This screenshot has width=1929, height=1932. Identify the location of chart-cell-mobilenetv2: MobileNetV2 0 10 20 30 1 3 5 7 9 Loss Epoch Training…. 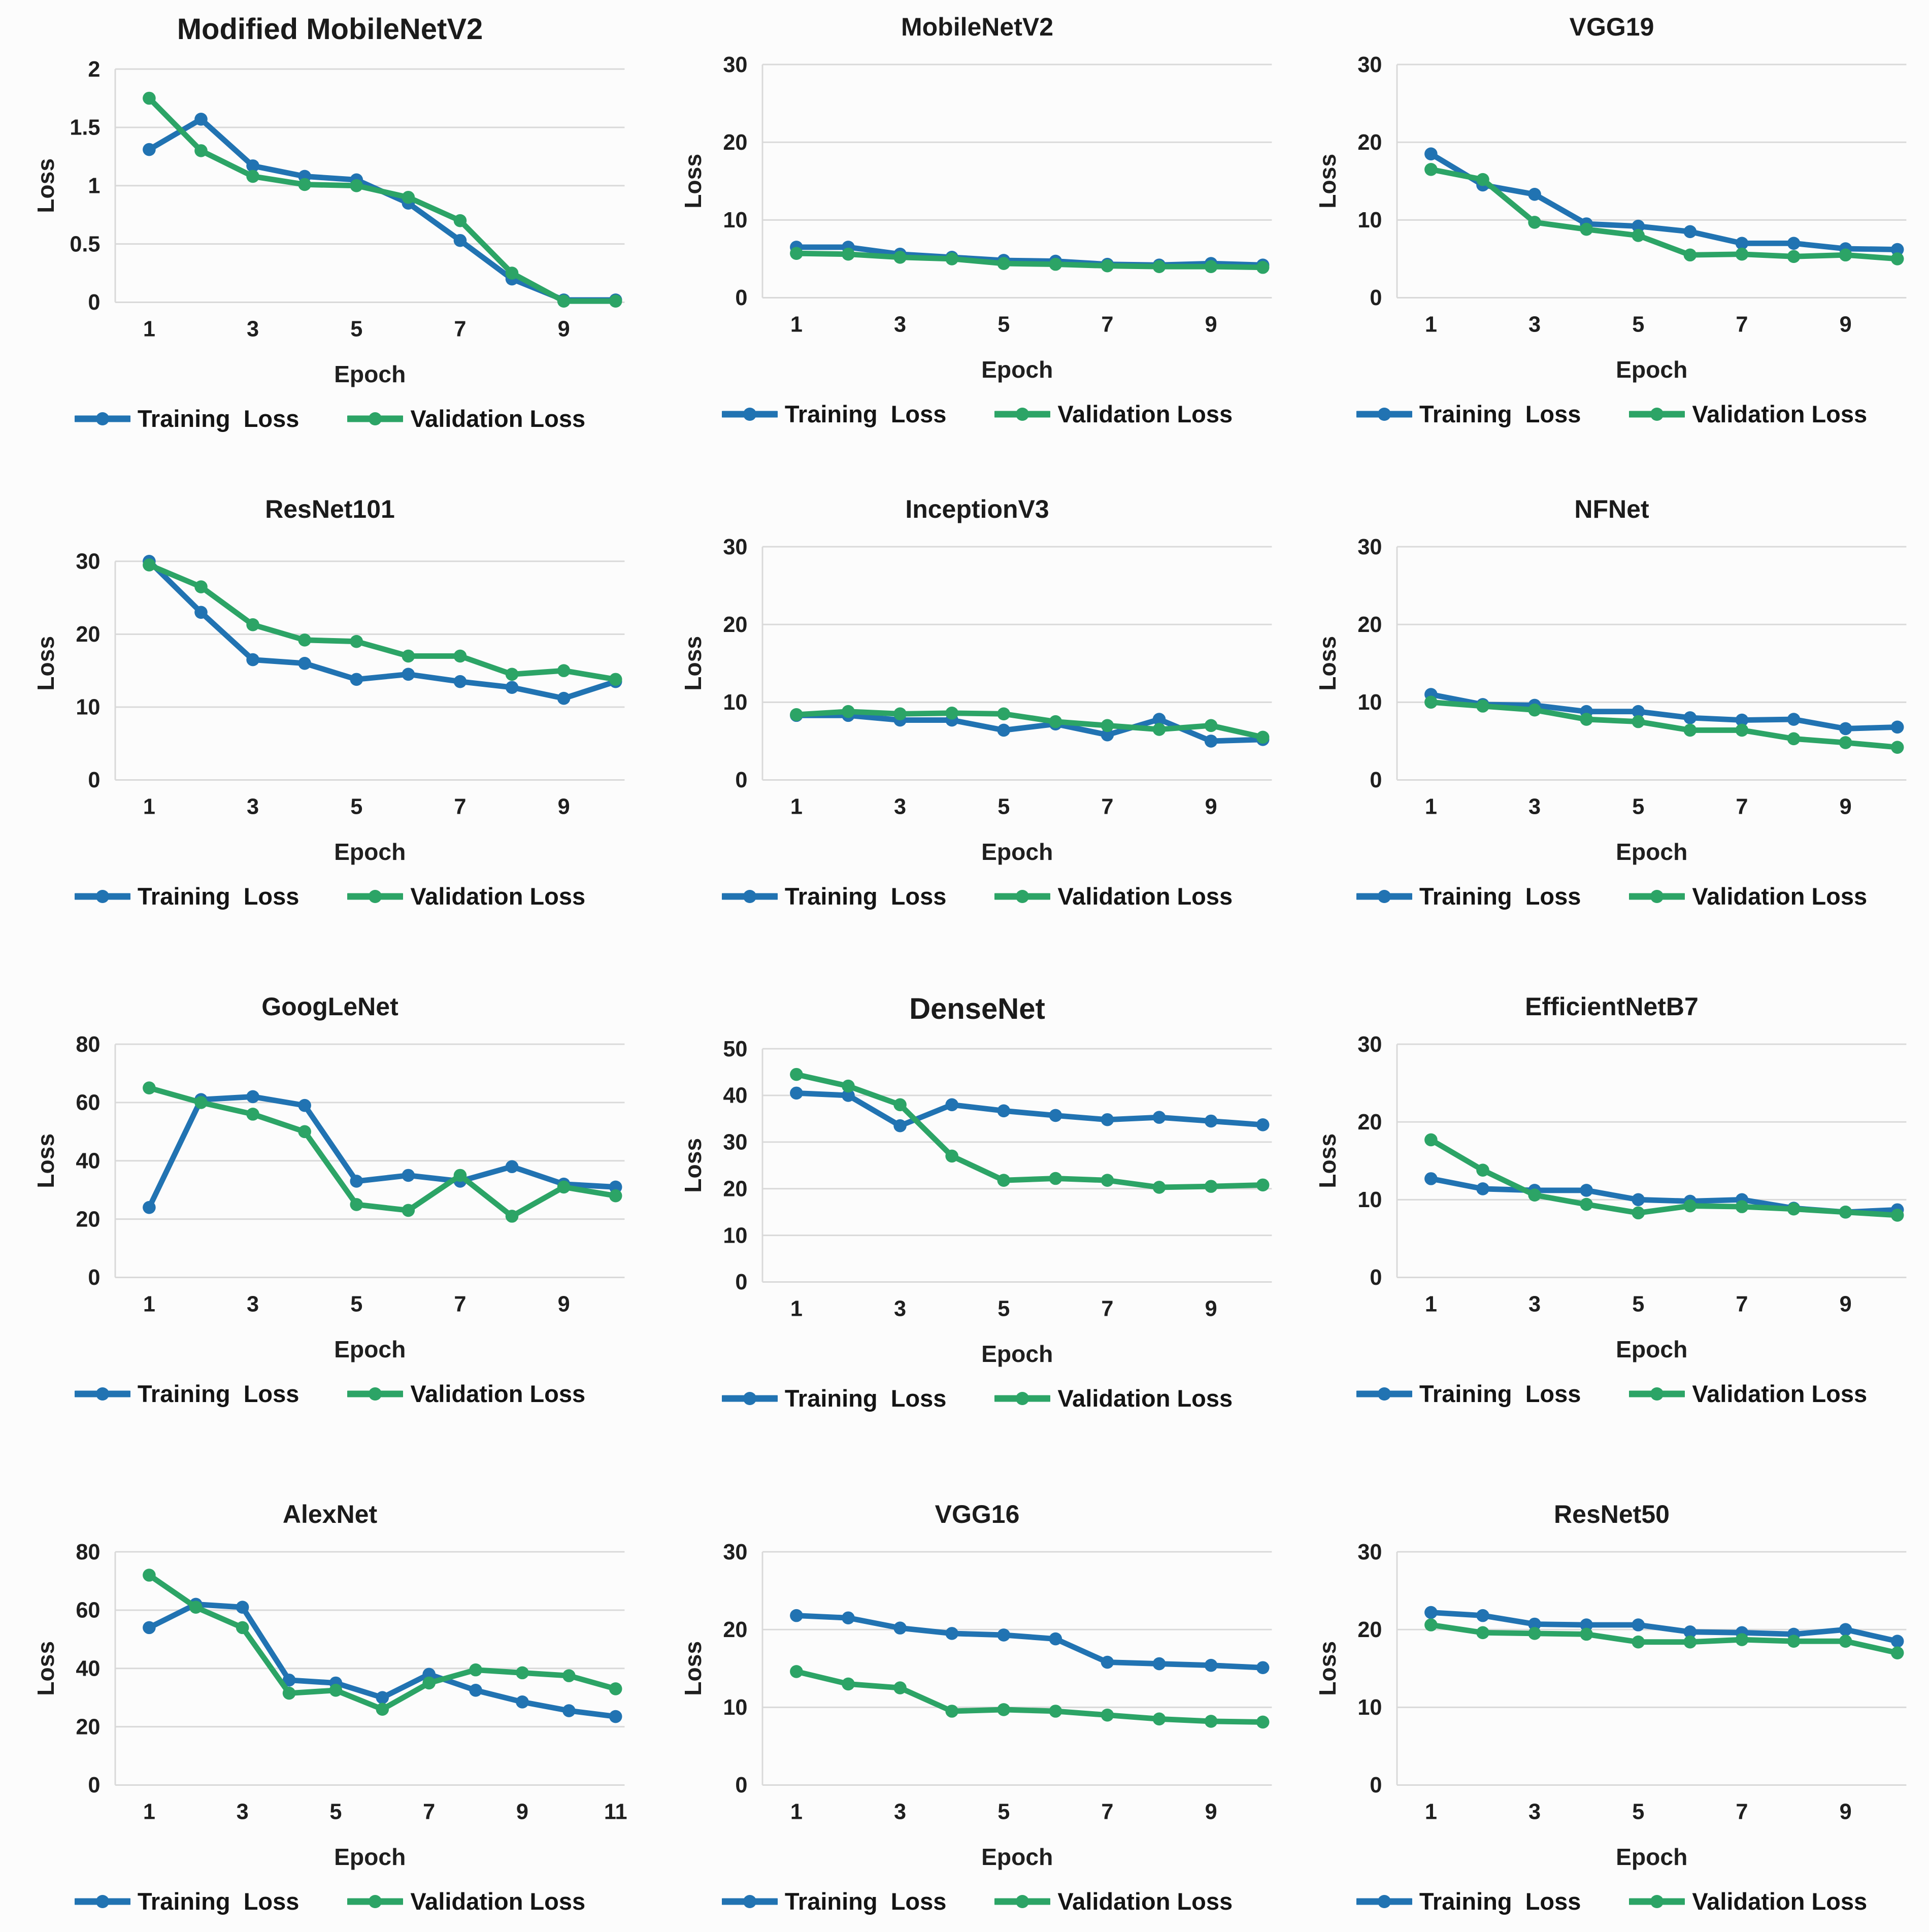
(977, 241).